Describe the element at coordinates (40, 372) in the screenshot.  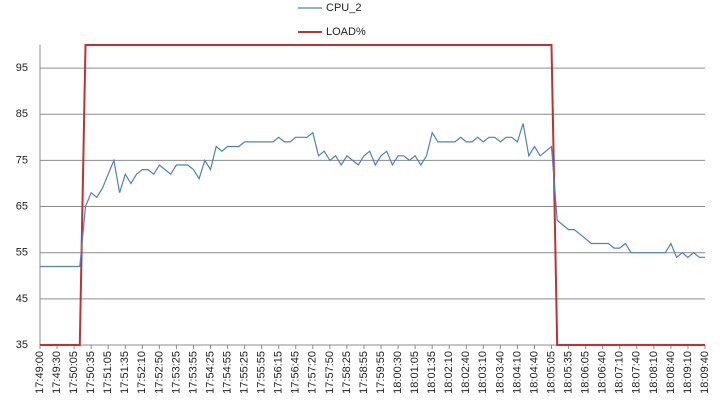
I see `x-tick-label: 17:49:00` at that location.